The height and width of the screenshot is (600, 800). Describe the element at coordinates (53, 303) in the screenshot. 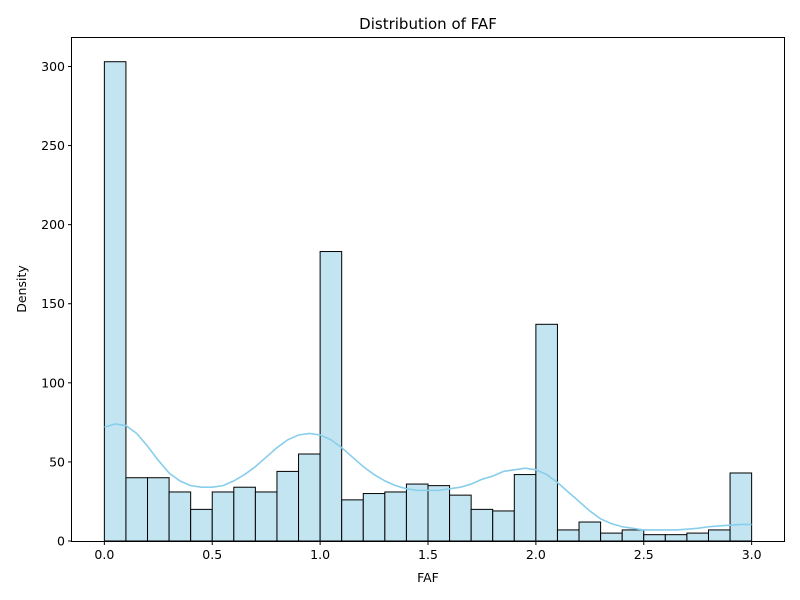

I see `y-tick-label: 150` at that location.